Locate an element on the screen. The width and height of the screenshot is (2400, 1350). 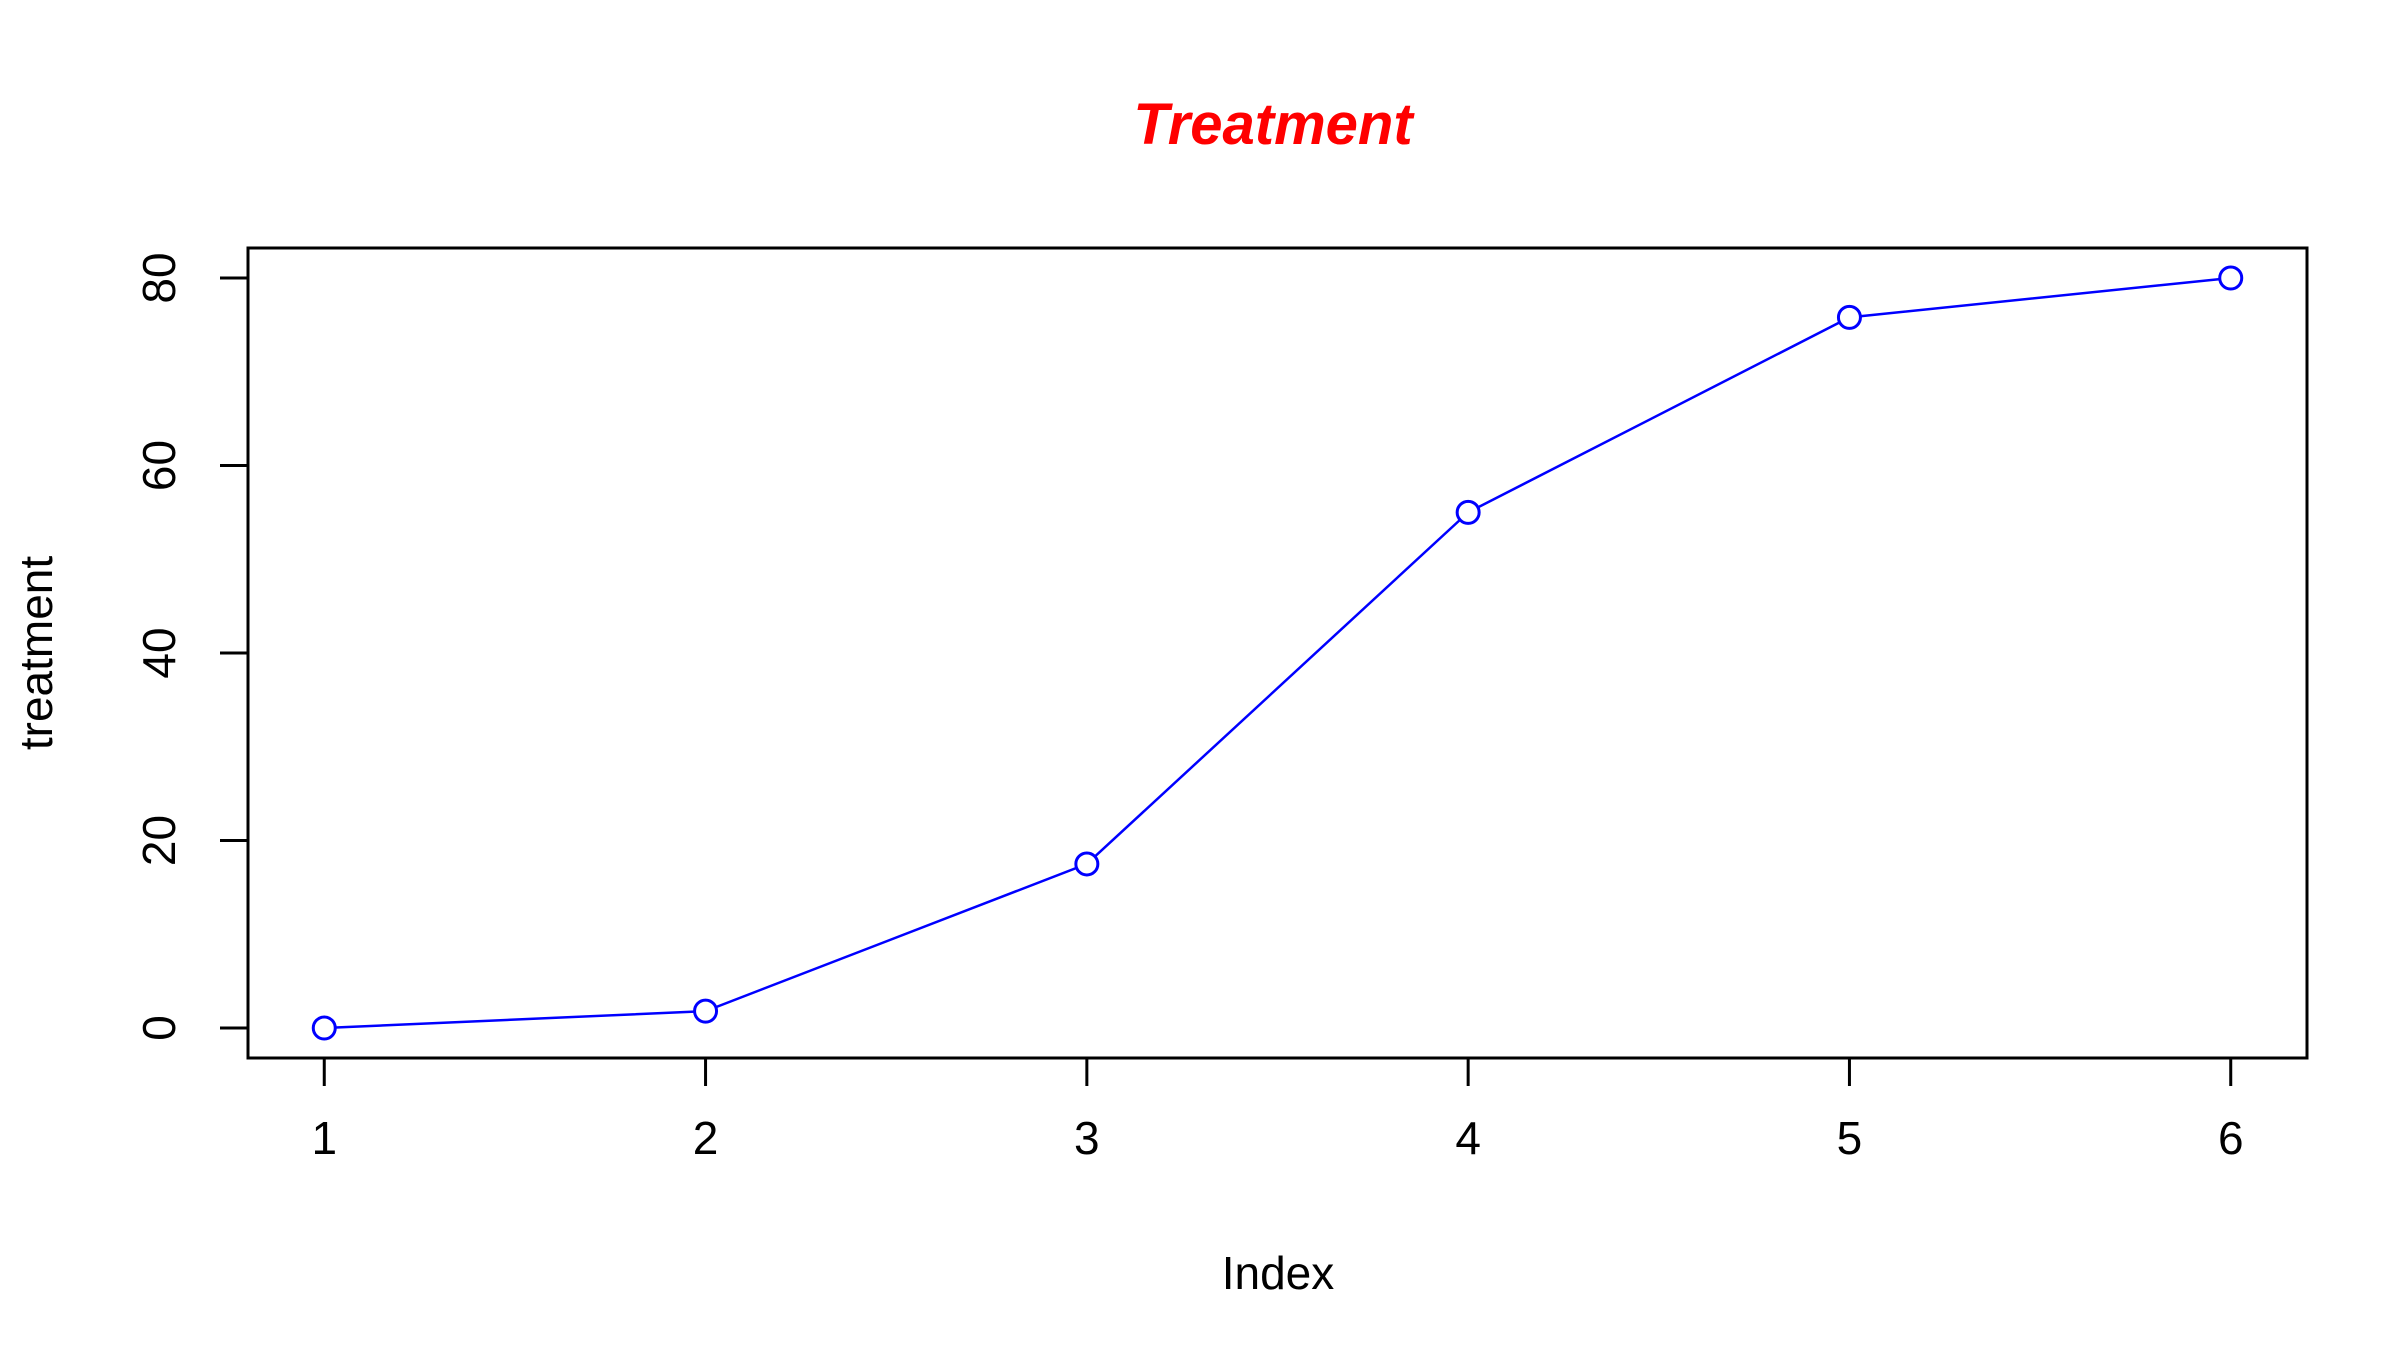
chart-title: Treatment is located at coordinates (1274, 124).